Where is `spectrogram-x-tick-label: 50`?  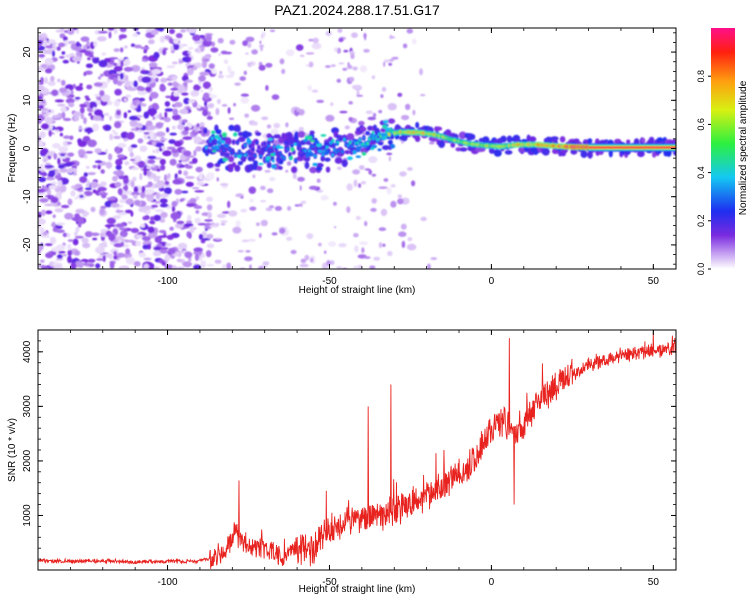 spectrogram-x-tick-label: 50 is located at coordinates (654, 281).